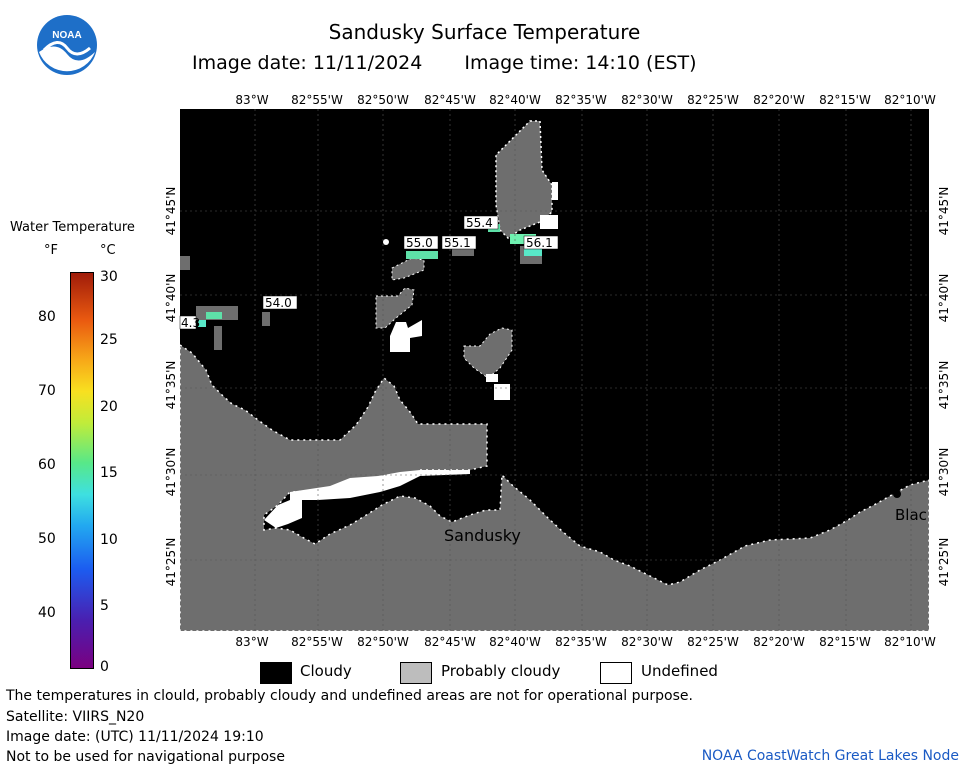 This screenshot has height=773, width=969. I want to click on footer-utc-date: Image date: (UTC) 11/11/2024 19:10, so click(135, 737).